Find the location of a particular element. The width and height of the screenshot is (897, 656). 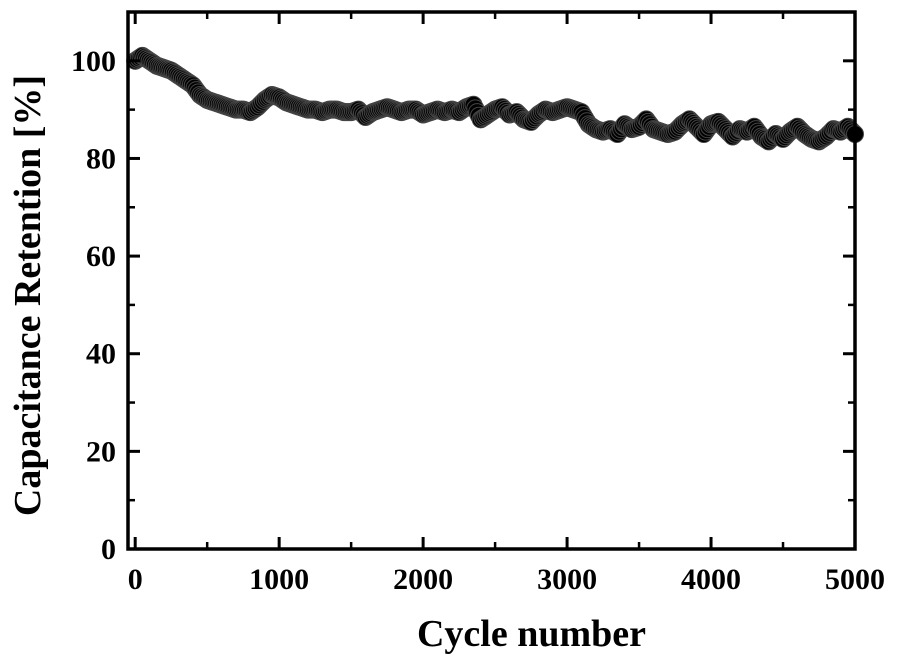

x-tick-label: 0 is located at coordinates (135, 579).